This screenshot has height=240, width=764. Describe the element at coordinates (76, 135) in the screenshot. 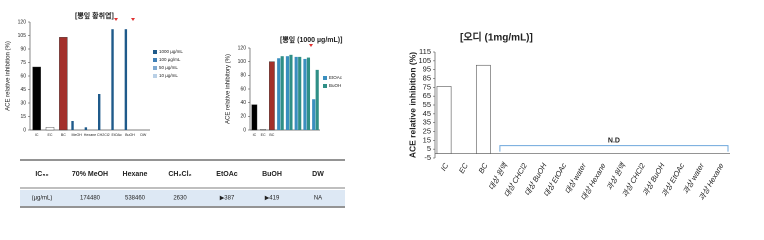

I see `x-tick-label: MeOH` at that location.